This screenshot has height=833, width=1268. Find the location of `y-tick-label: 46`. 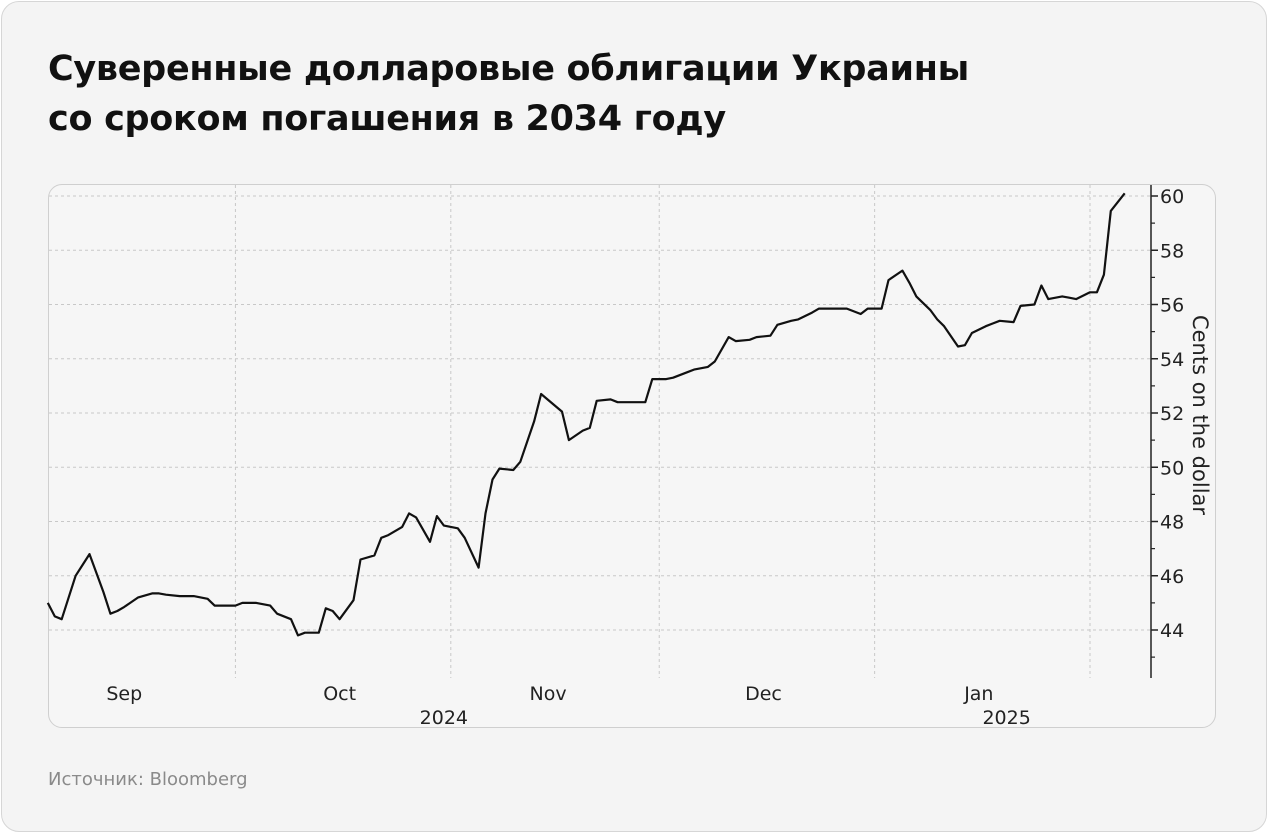

y-tick-label: 46 is located at coordinates (1172, 577).